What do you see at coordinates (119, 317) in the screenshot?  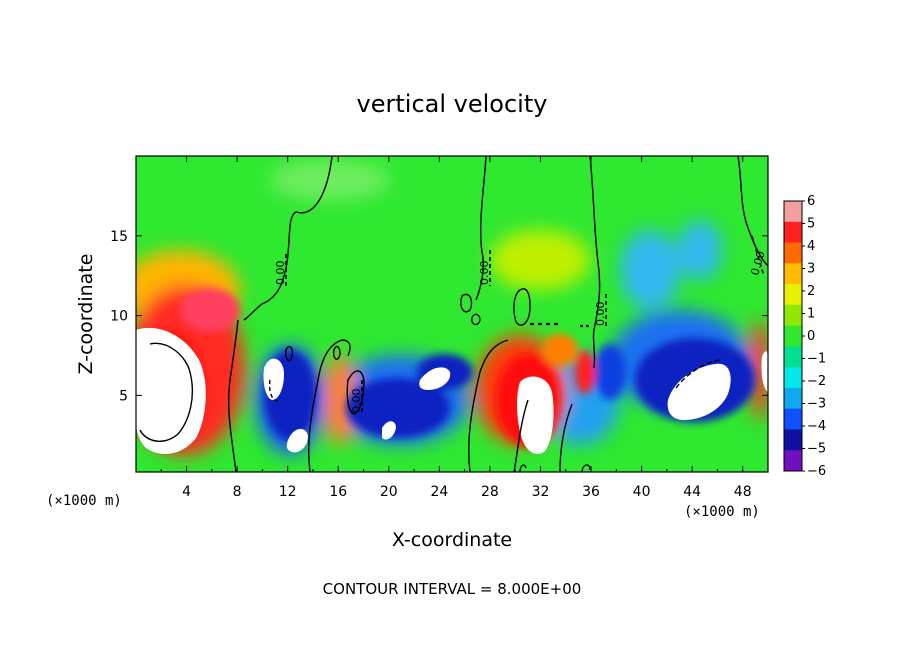 I see `y-tick-label: 10` at bounding box center [119, 317].